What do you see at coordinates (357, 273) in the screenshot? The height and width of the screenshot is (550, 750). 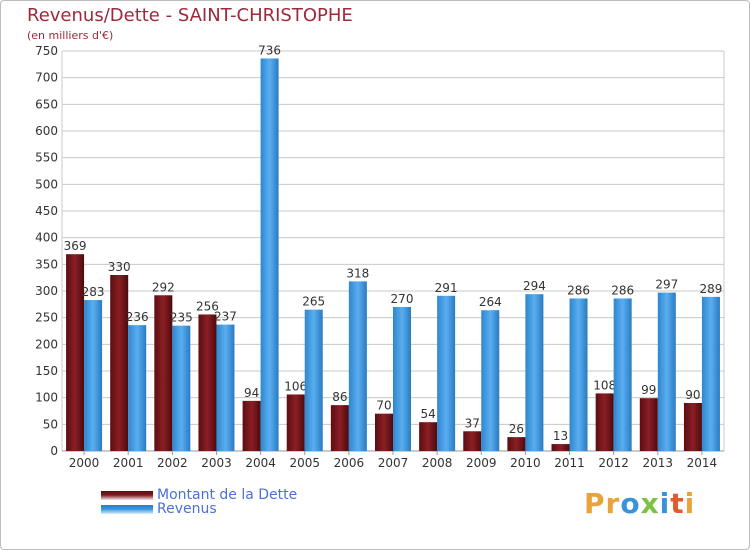 I see `data-label-revenus: 318` at bounding box center [357, 273].